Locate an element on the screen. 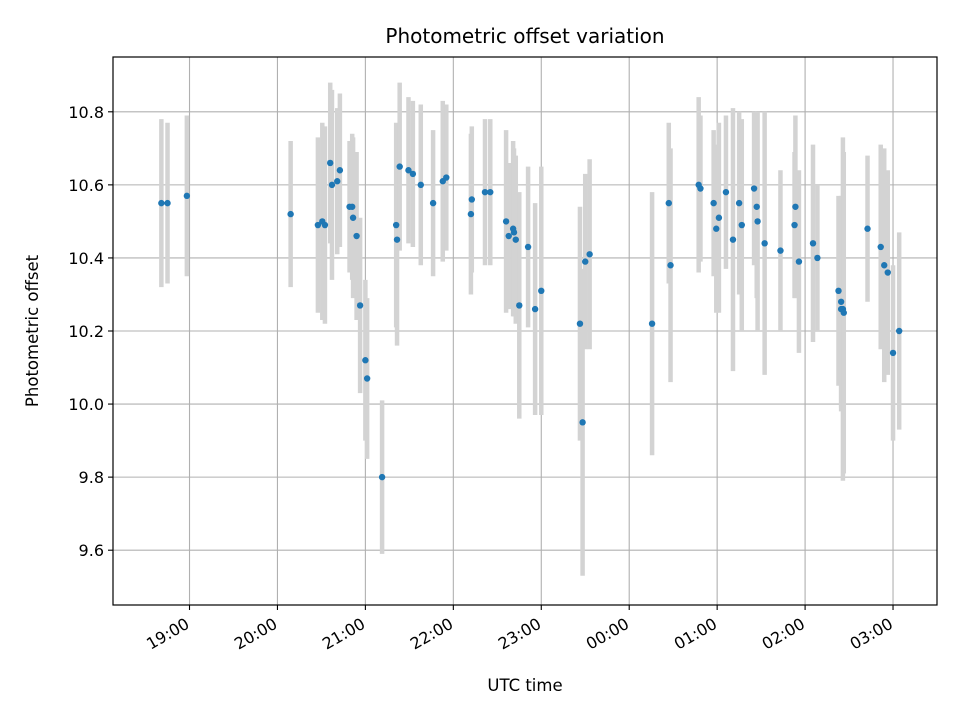 Image resolution: width=960 pixels, height=720 pixels. y-tick-label: 10.2 is located at coordinates (86, 331).